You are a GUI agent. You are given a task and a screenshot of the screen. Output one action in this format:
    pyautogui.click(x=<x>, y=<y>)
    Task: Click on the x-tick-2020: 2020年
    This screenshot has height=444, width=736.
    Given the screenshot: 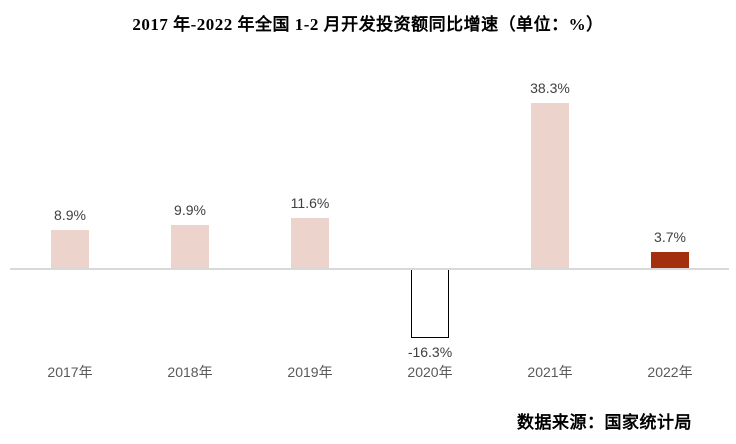 What is the action you would take?
    pyautogui.click(x=430, y=372)
    